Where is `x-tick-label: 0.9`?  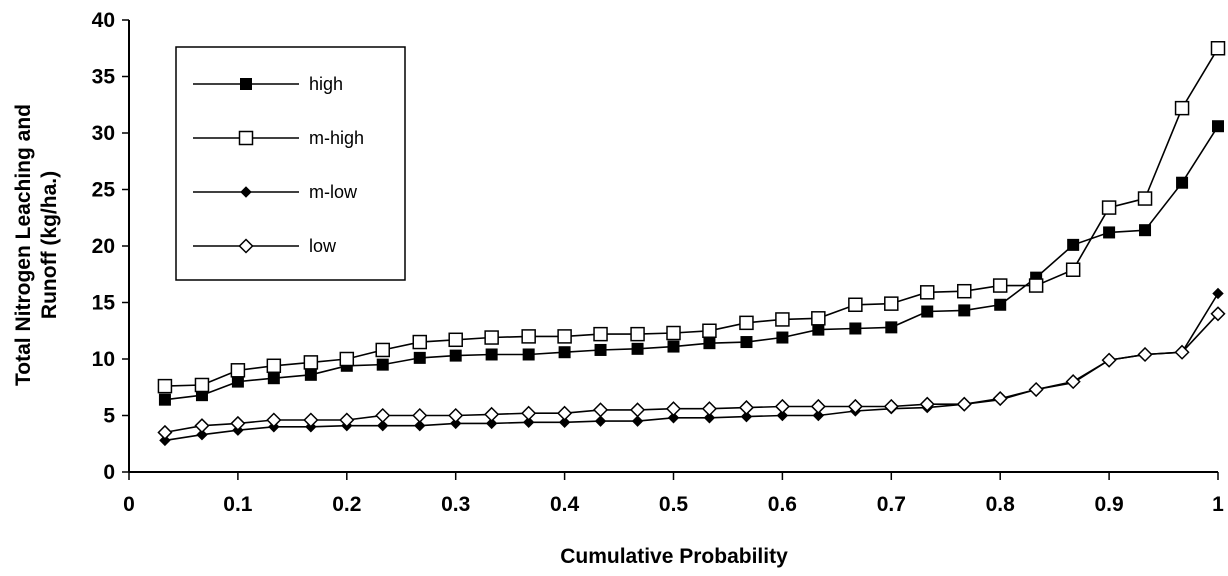
x-tick-label: 0.9 is located at coordinates (1108, 504).